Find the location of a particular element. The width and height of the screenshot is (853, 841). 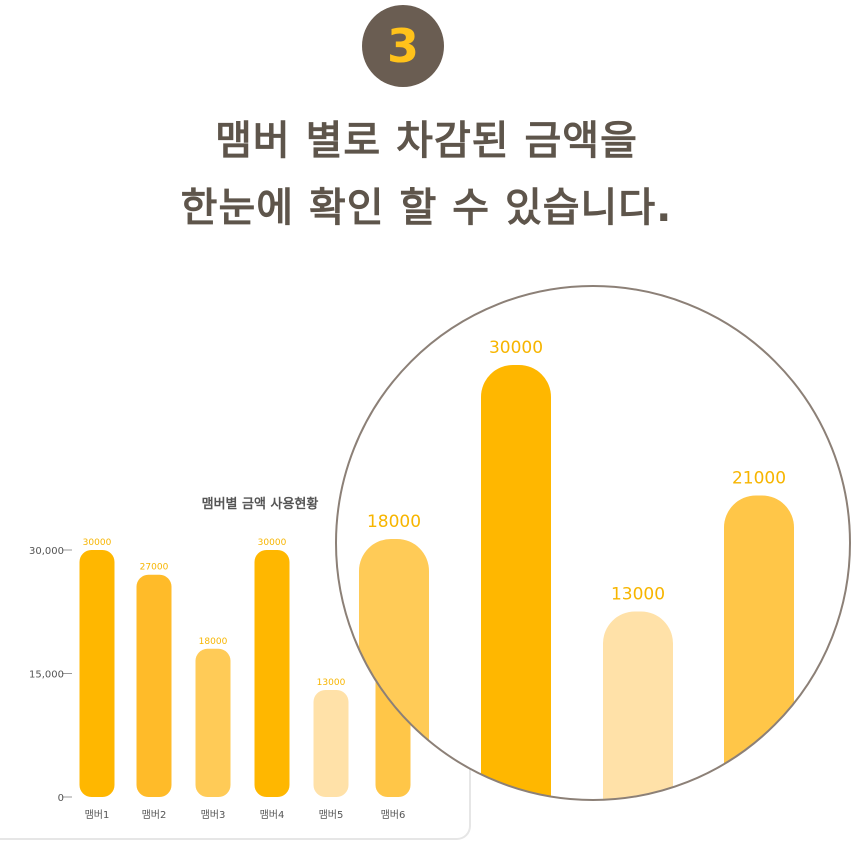

y-tick-label: 30,000 is located at coordinates (46, 551).